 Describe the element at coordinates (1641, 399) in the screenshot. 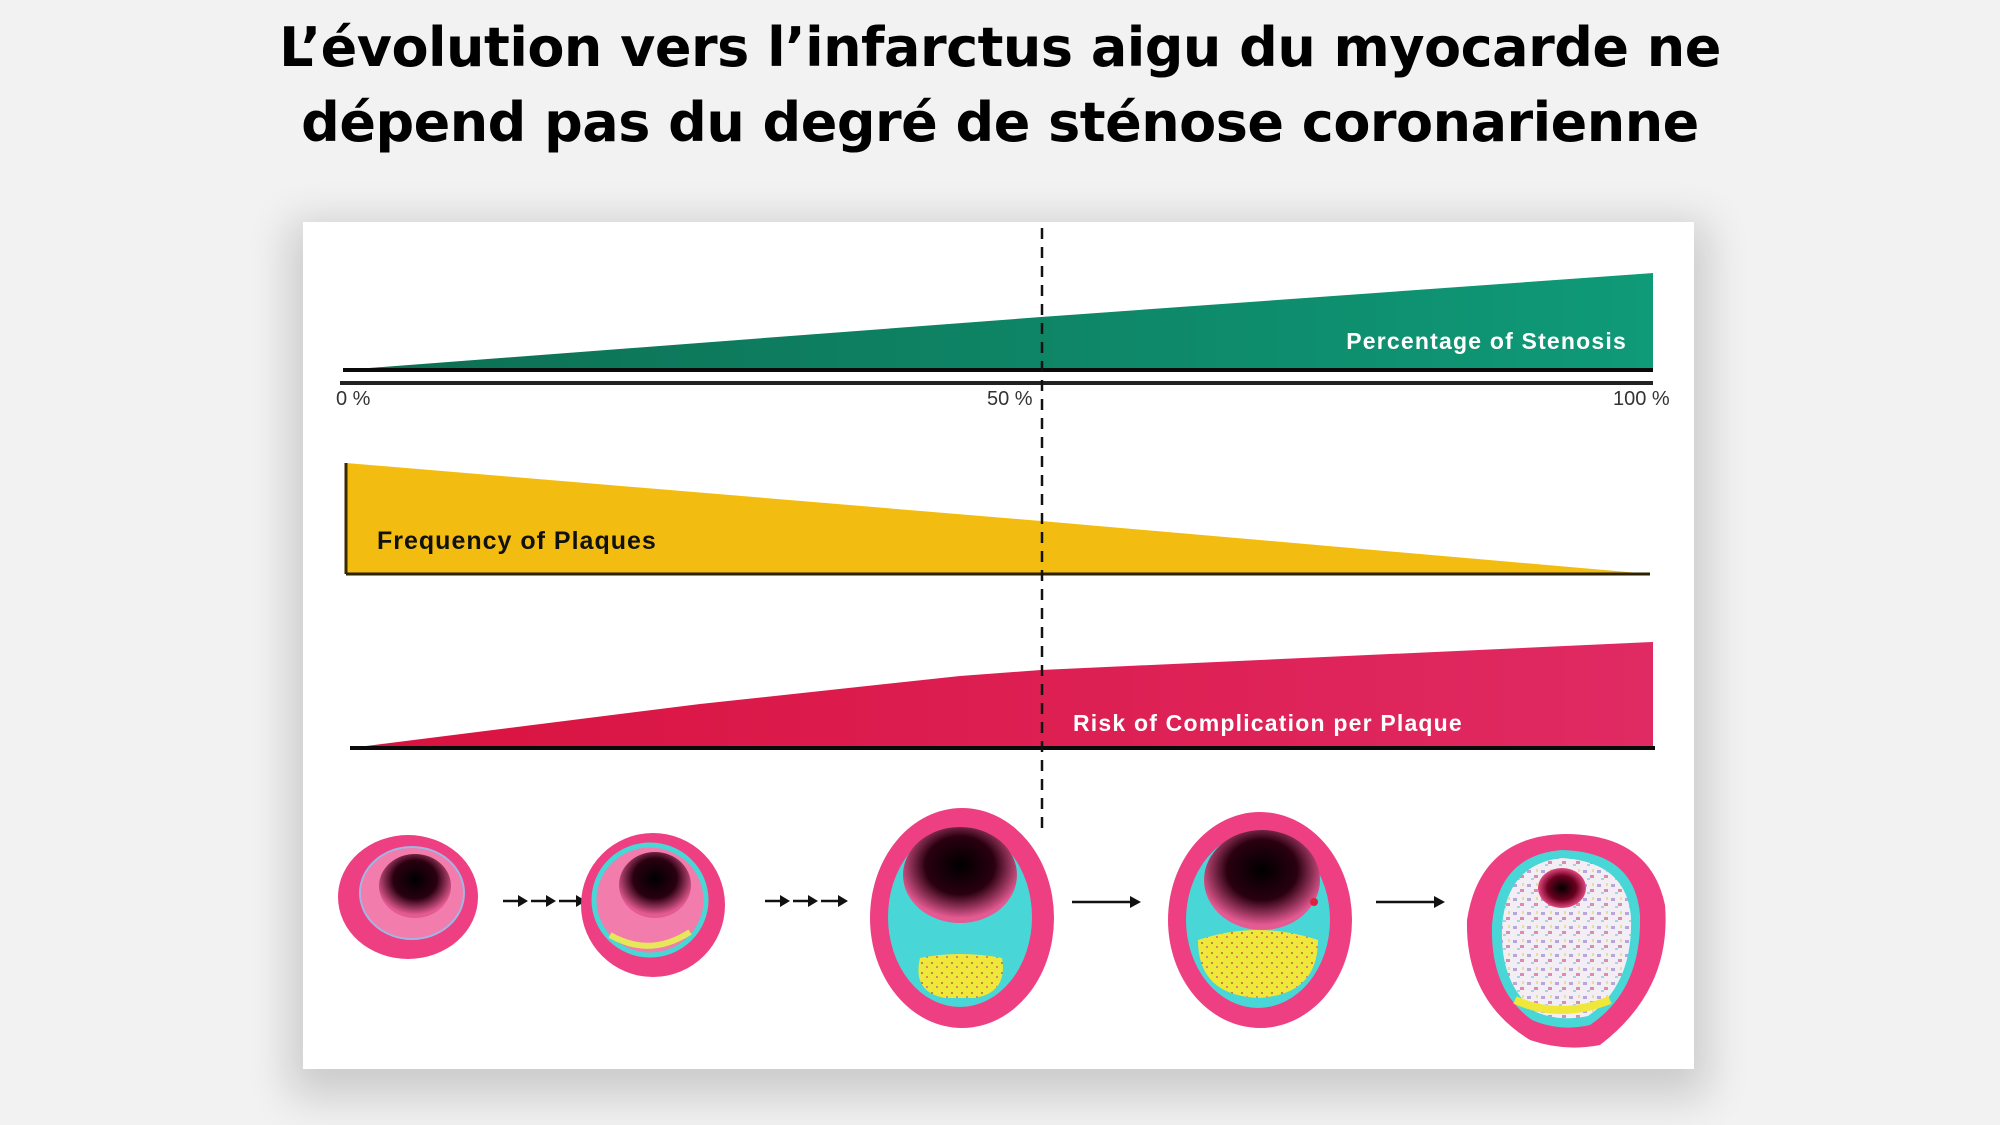

I see `axis-tick-100: 100 %` at that location.